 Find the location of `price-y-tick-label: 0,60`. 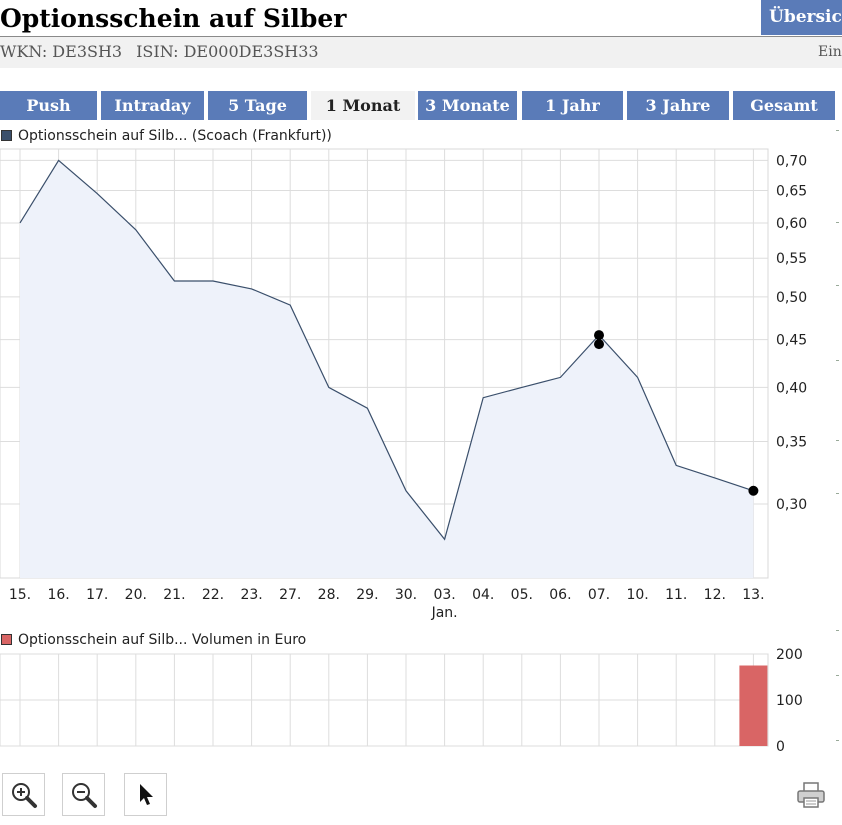

price-y-tick-label: 0,60 is located at coordinates (791, 224).